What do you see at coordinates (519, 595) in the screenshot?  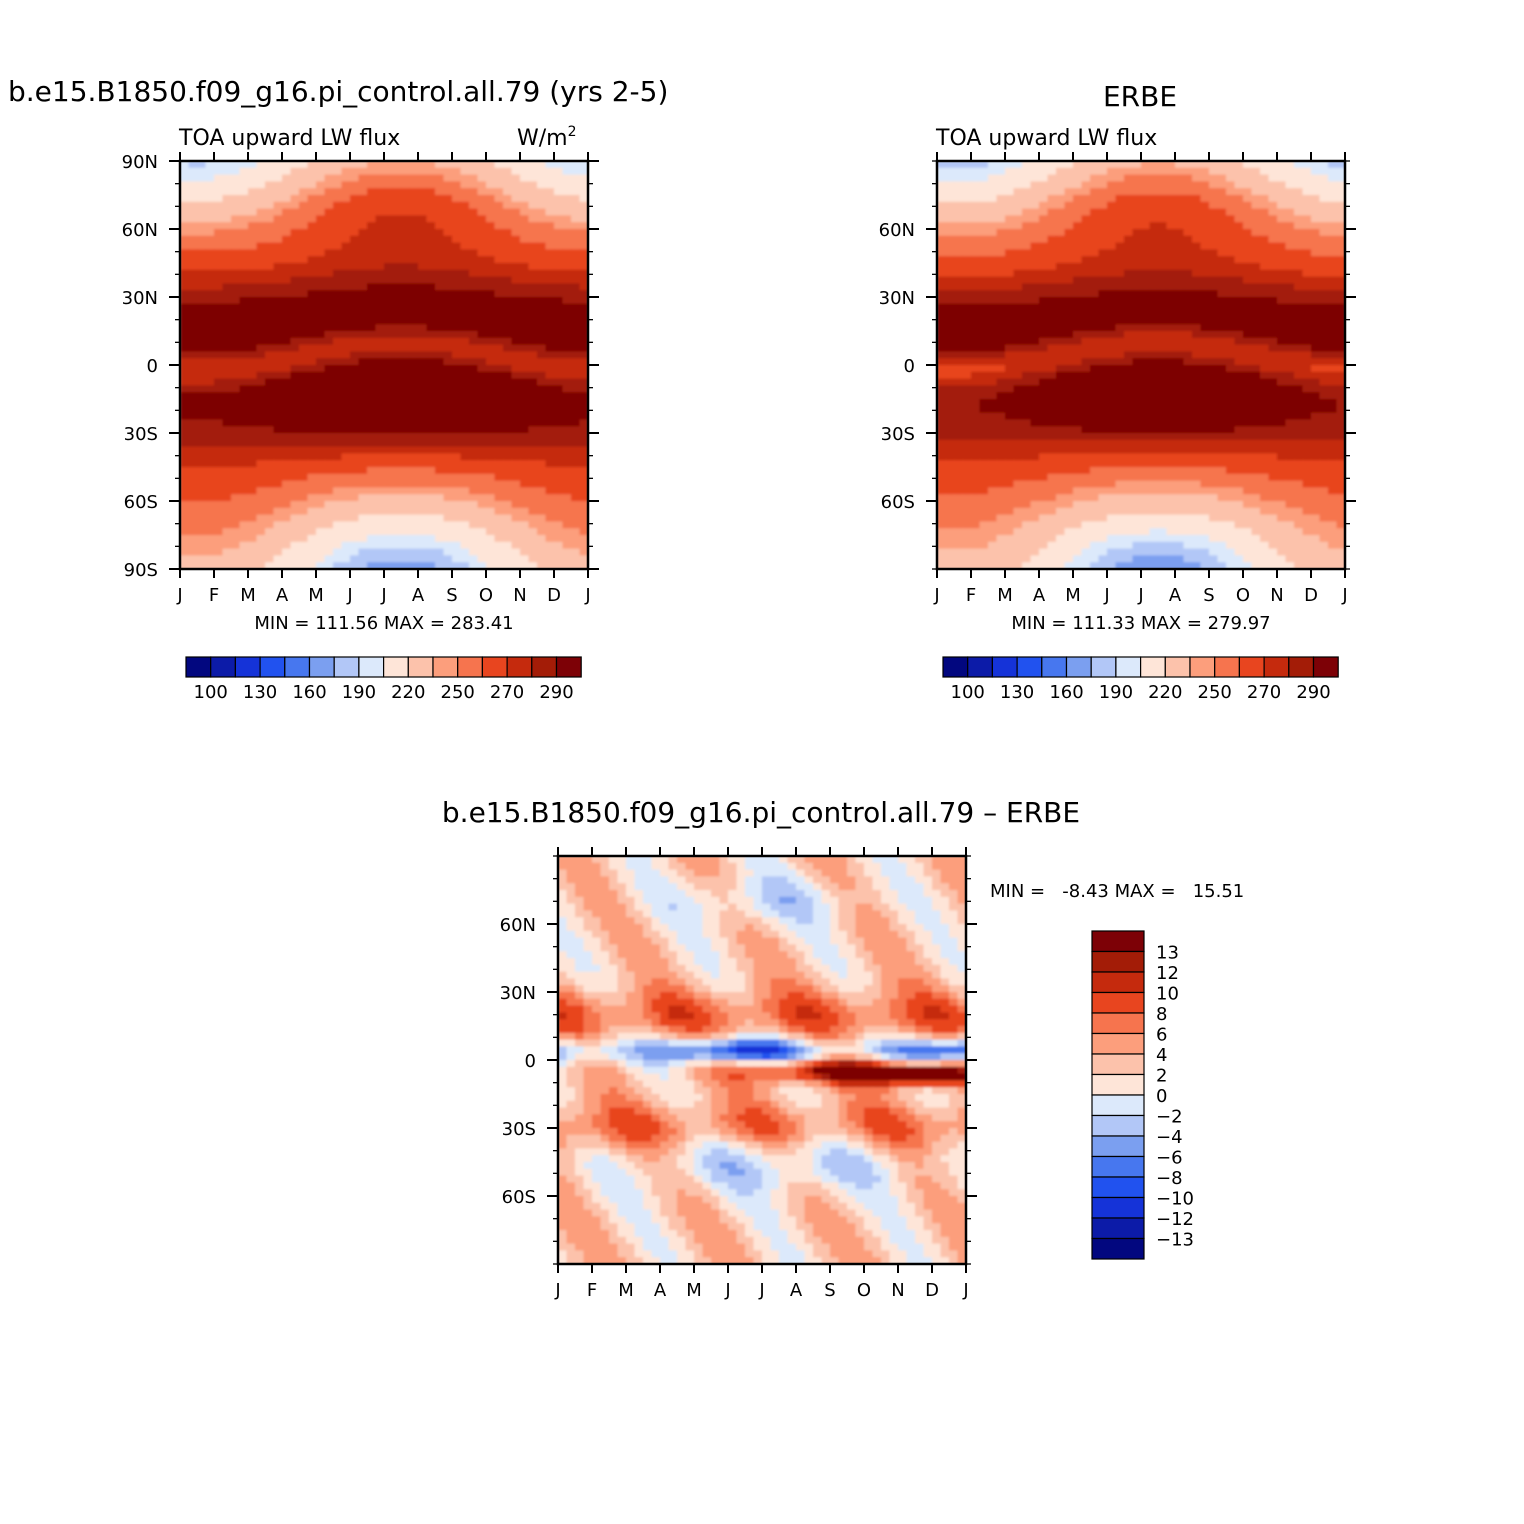 I see `x-tick-label: N` at bounding box center [519, 595].